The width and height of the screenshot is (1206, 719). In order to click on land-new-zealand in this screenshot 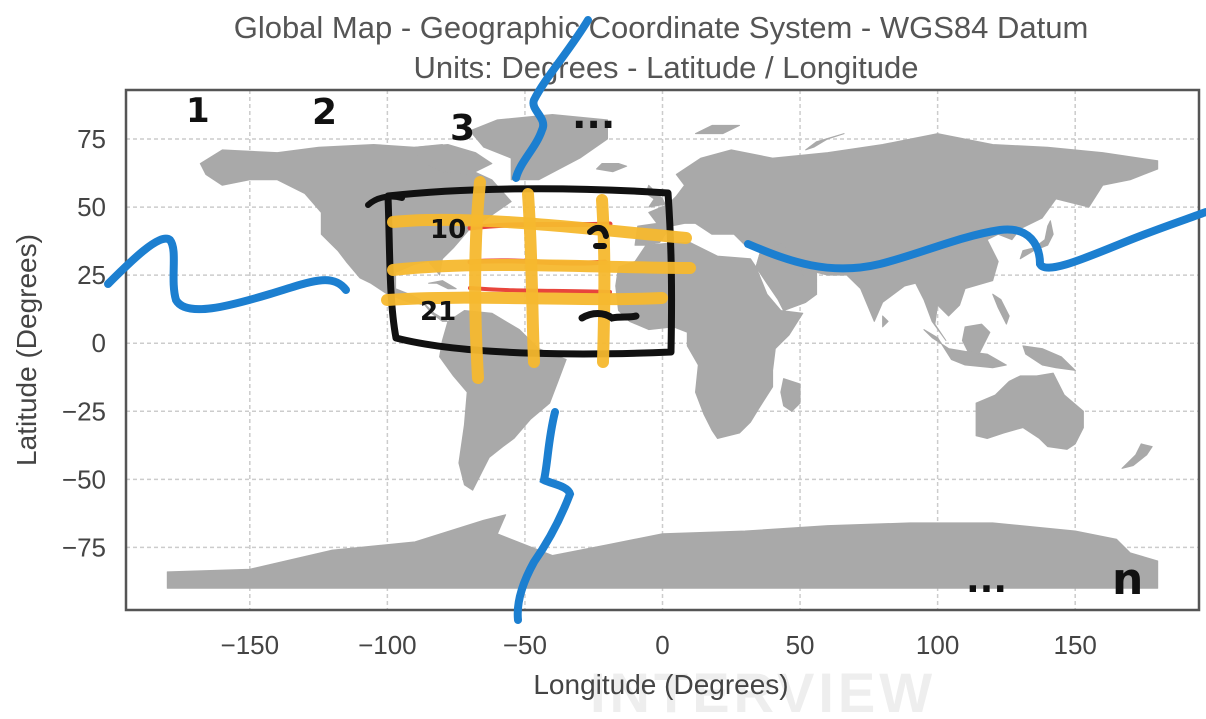, I will do `click(1137, 456)`.